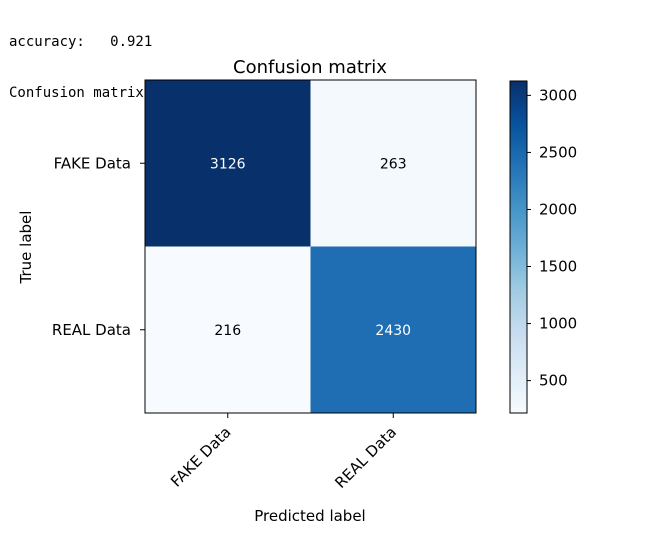  Describe the element at coordinates (26, 248) in the screenshot. I see `y-axis-label: True label` at that location.